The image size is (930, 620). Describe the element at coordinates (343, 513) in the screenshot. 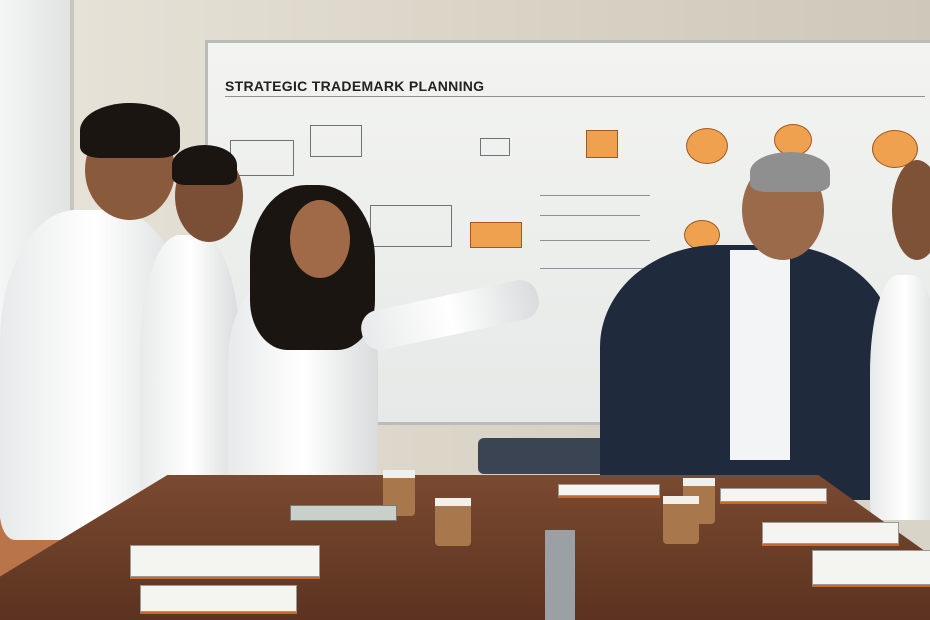

I see `document-tray` at that location.